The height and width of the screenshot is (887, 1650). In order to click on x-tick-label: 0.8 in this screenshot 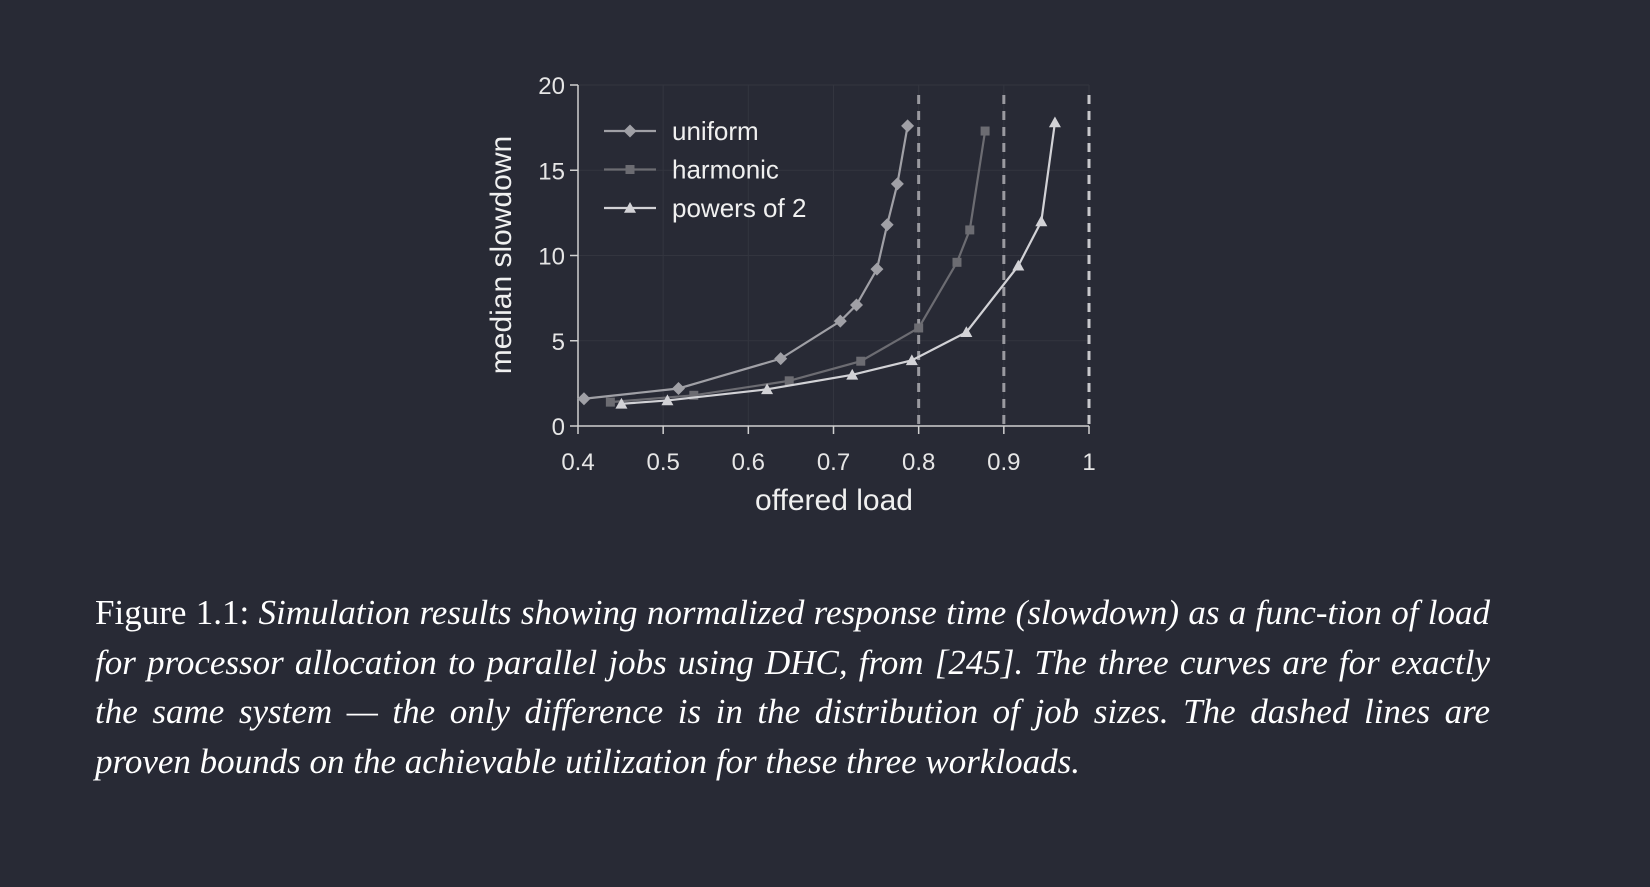, I will do `click(918, 462)`.